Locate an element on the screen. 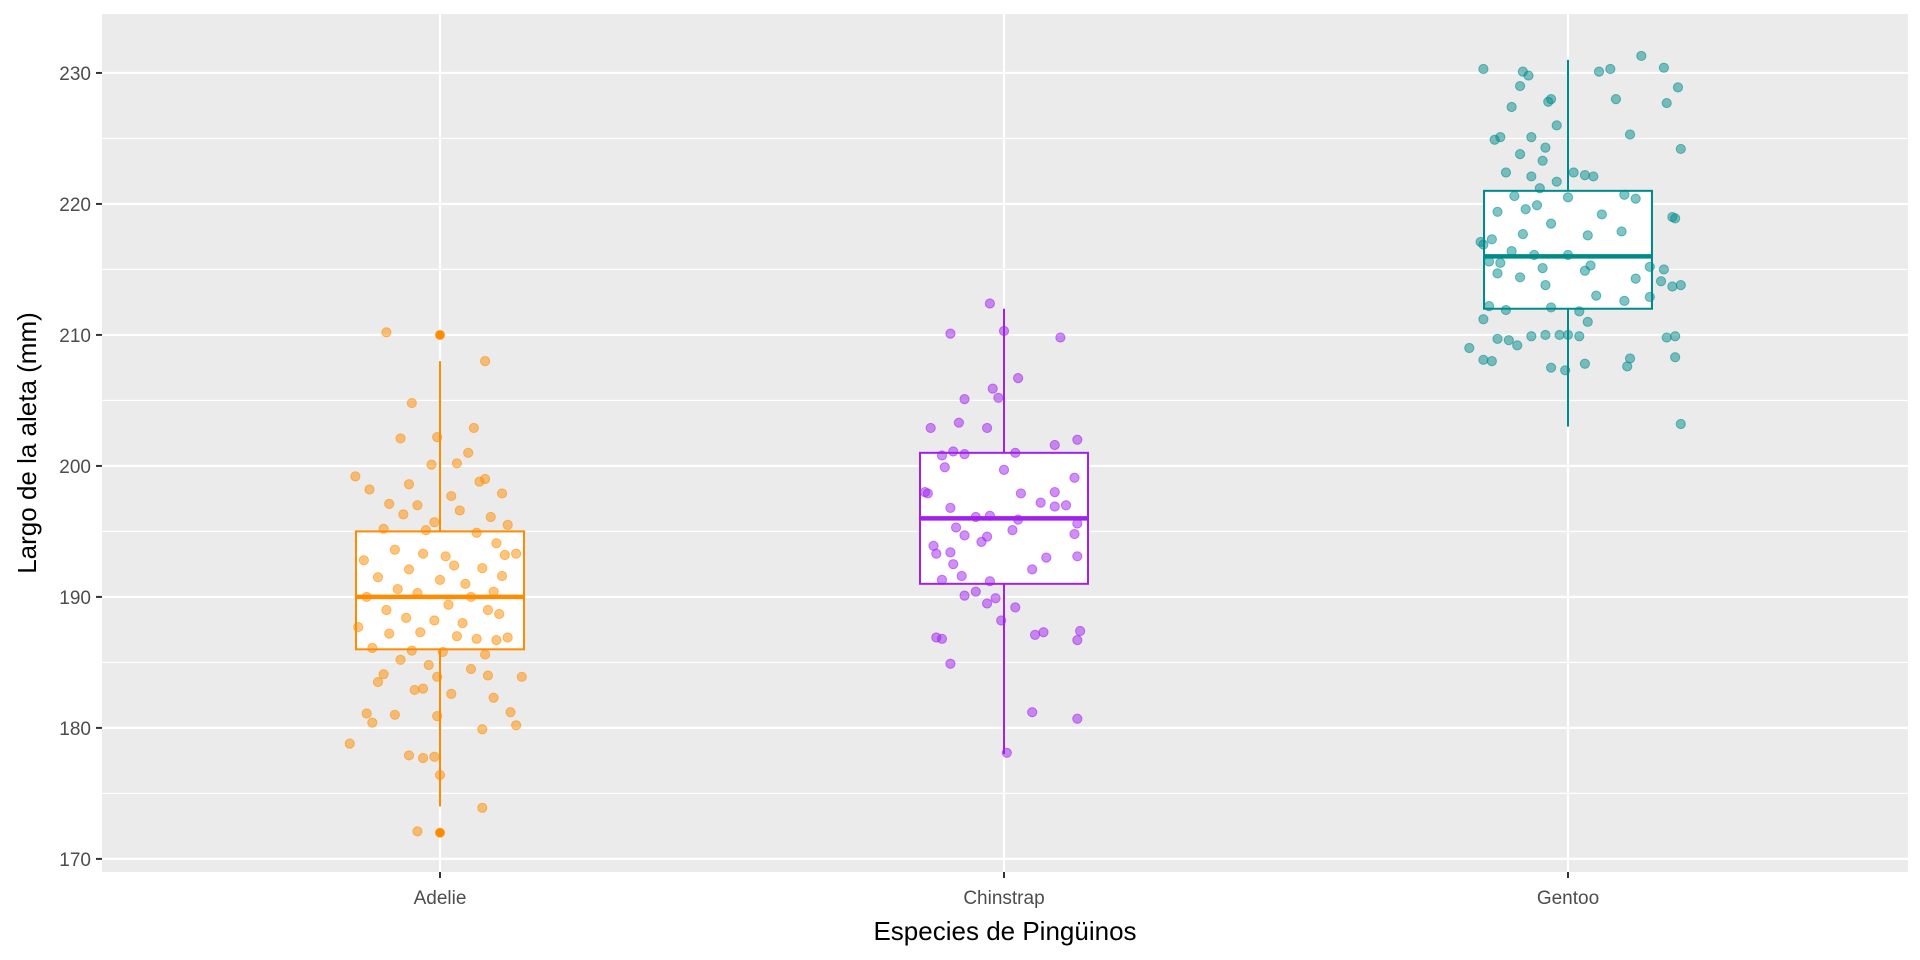 The height and width of the screenshot is (960, 1920). y-axis-title: Largo de la aleta (mm) is located at coordinates (27, 443).